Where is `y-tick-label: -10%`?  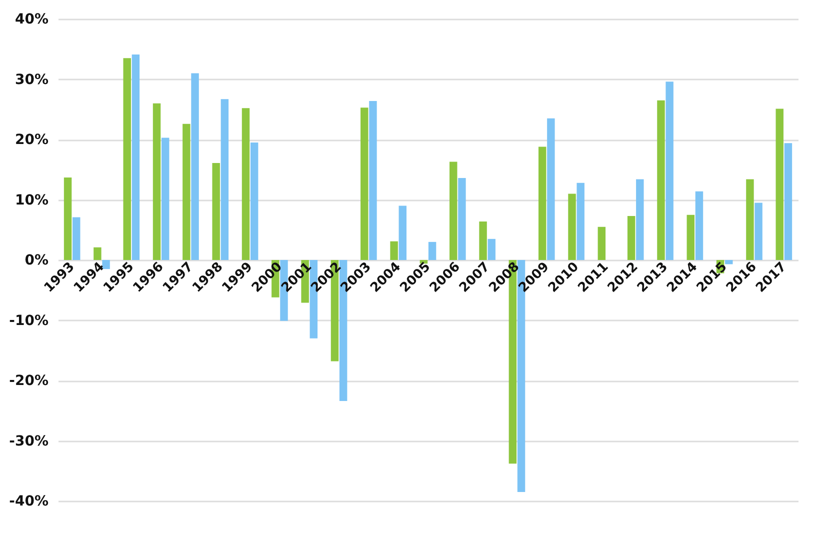 y-tick-label: -10% is located at coordinates (28, 320).